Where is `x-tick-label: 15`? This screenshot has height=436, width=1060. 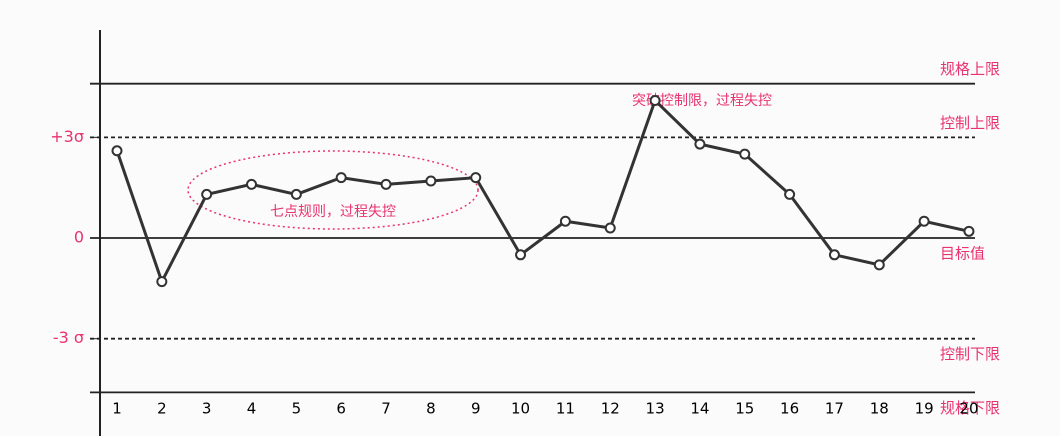 x-tick-label: 15 is located at coordinates (744, 409).